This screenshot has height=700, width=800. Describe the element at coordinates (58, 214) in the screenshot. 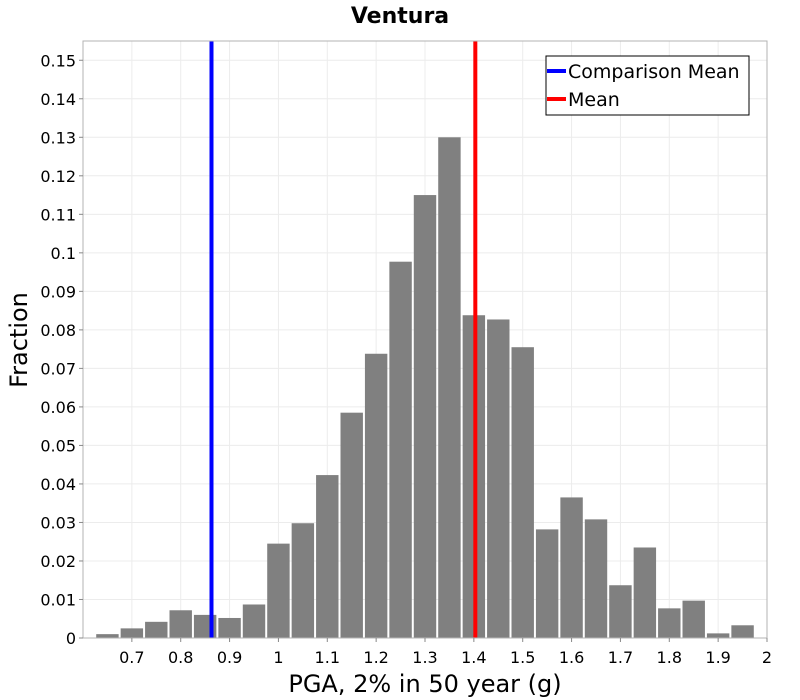

I see `y-tick-label: 0.11` at that location.